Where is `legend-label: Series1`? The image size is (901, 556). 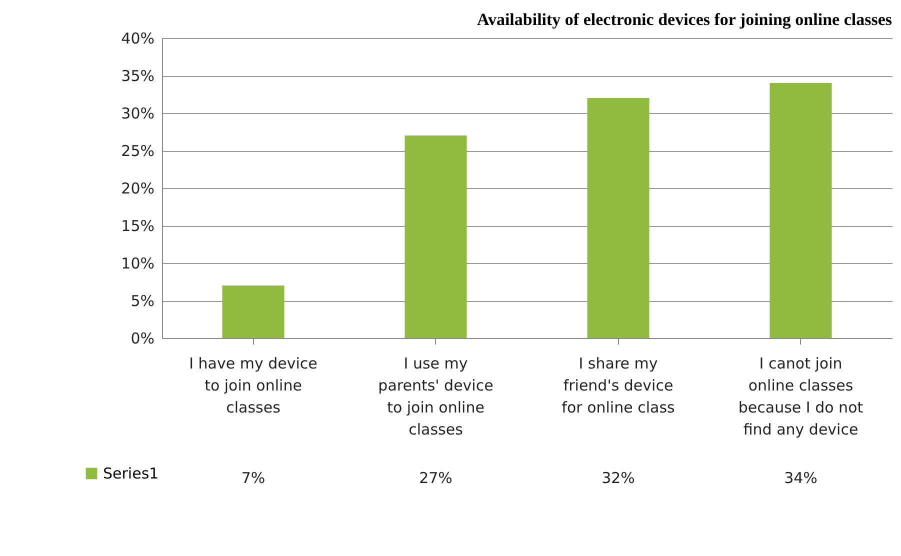
legend-label: Series1 is located at coordinates (131, 473).